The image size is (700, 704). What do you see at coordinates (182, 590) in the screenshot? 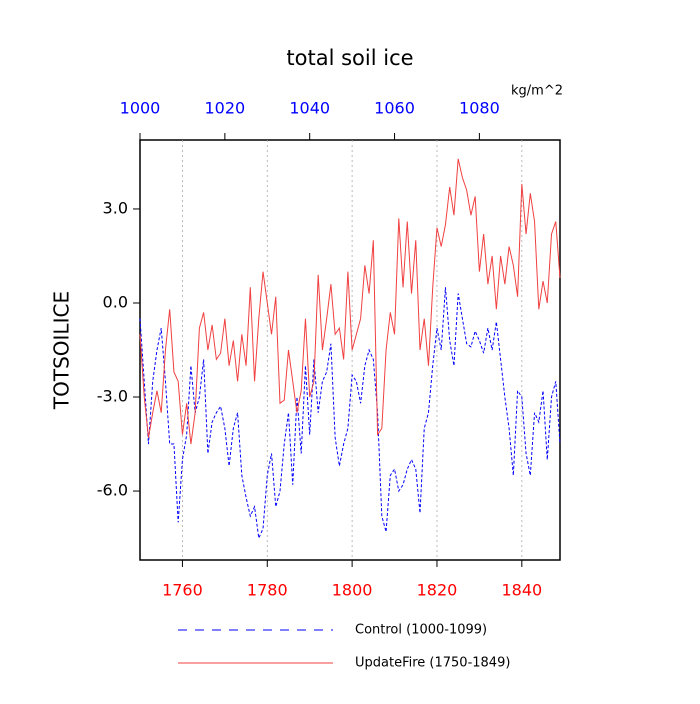
I see `x-tick-label: 1760` at bounding box center [182, 590].